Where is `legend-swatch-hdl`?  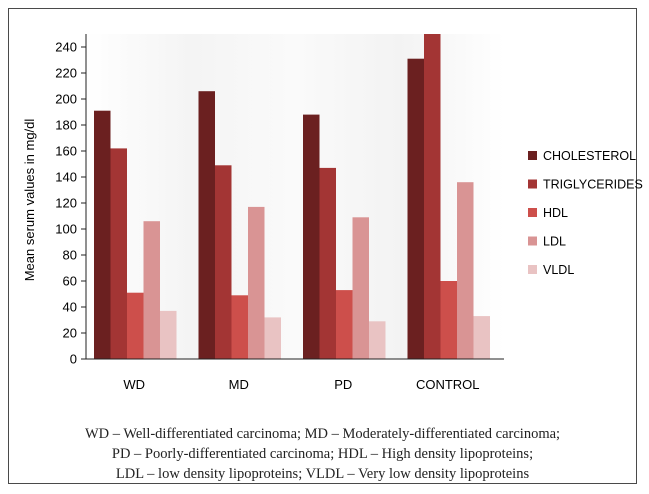 legend-swatch-hdl is located at coordinates (532, 212).